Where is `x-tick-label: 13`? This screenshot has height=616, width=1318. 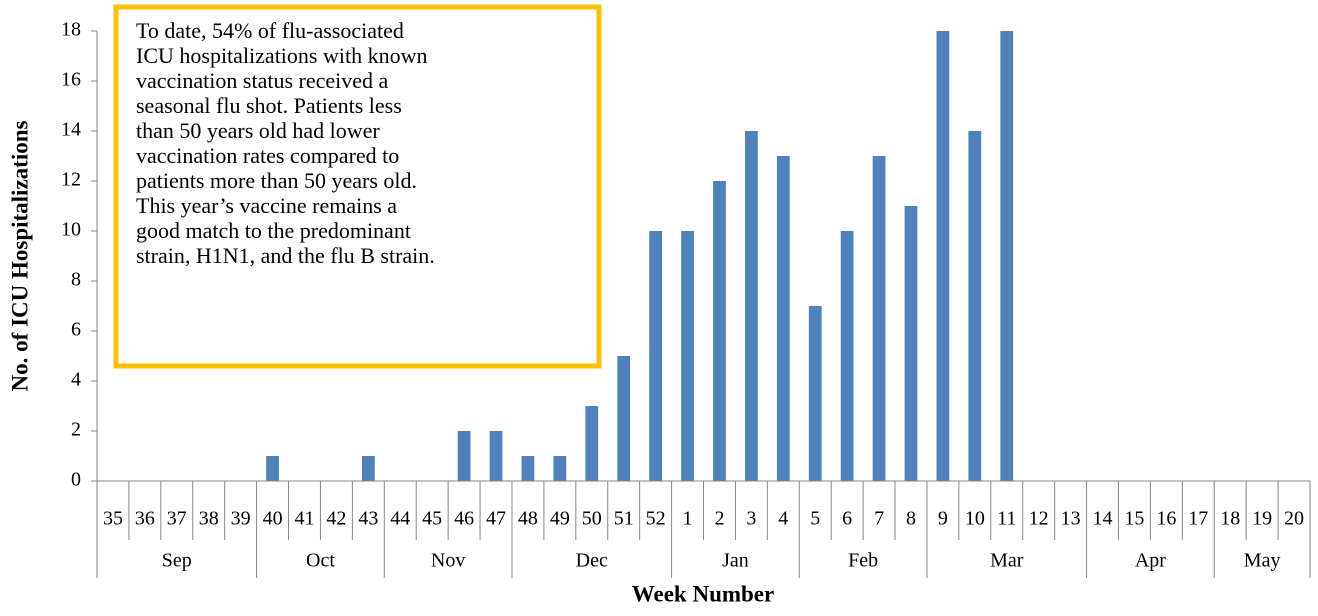
x-tick-label: 13 is located at coordinates (1071, 519).